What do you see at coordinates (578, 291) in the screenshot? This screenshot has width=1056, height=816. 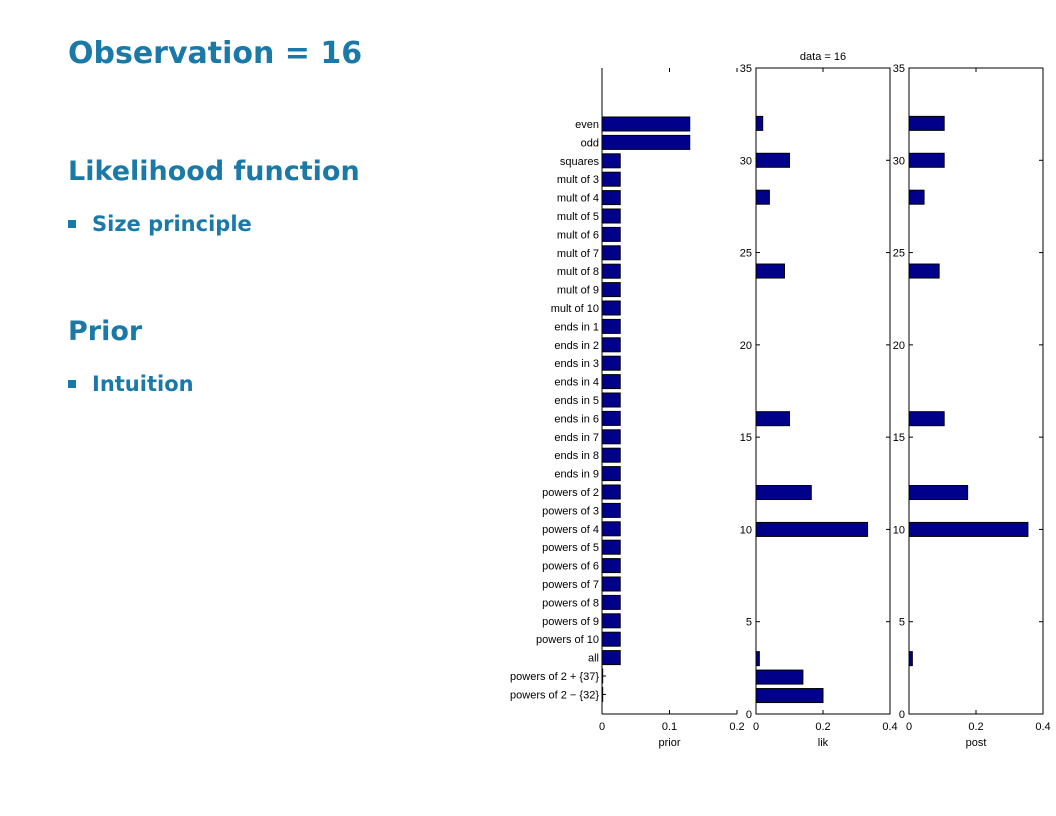 I see `category-label: mult of 9` at bounding box center [578, 291].